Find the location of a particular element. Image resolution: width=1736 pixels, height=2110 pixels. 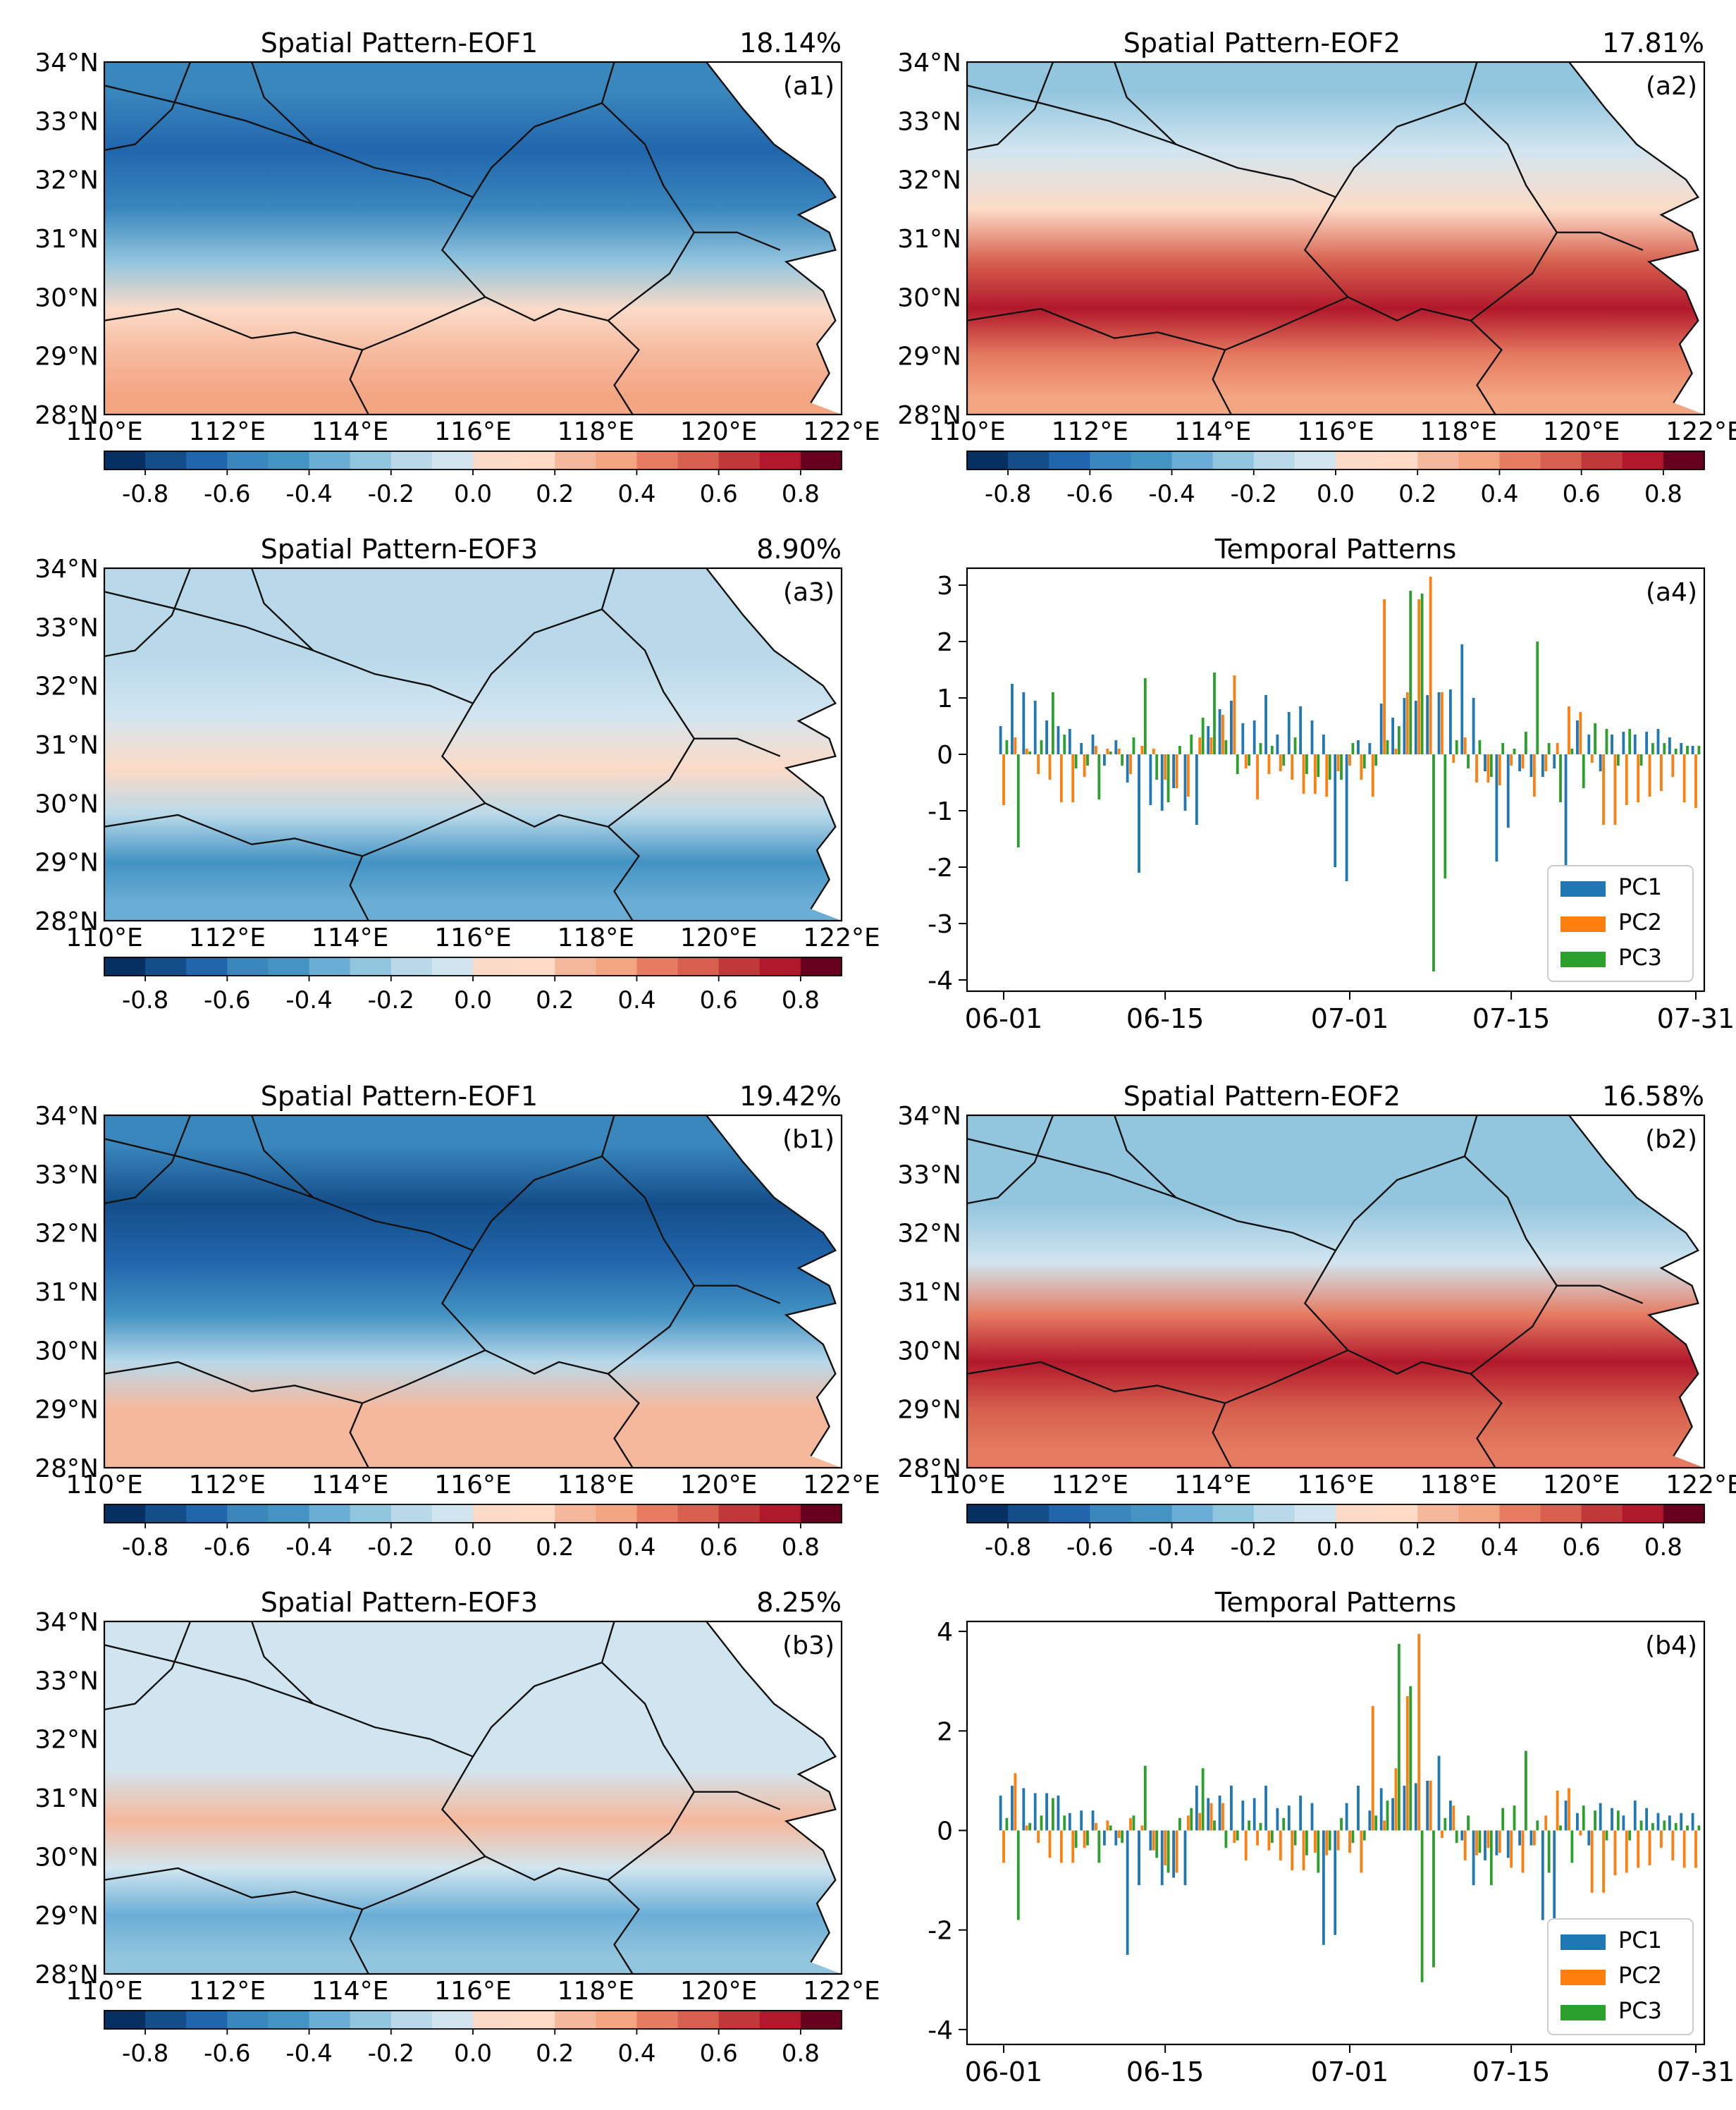

y-tick-label: -4 is located at coordinates (940, 2030).